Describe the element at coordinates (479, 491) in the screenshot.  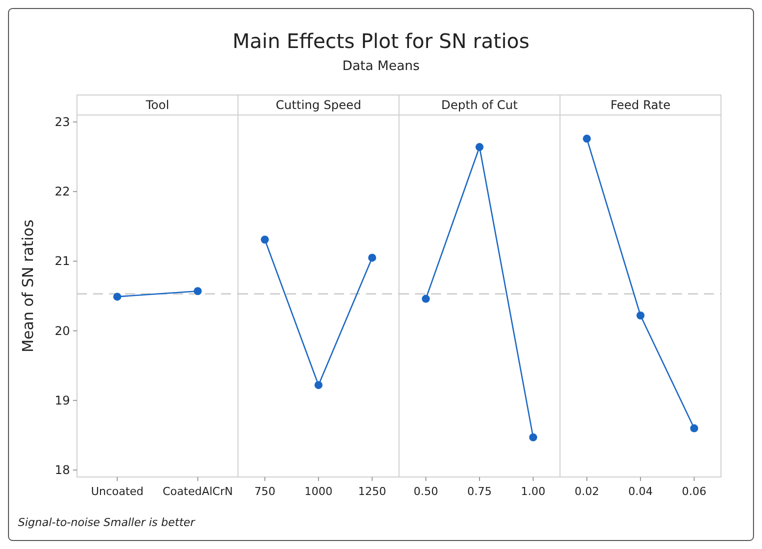
I see `x-tick-label: 0.75` at that location.